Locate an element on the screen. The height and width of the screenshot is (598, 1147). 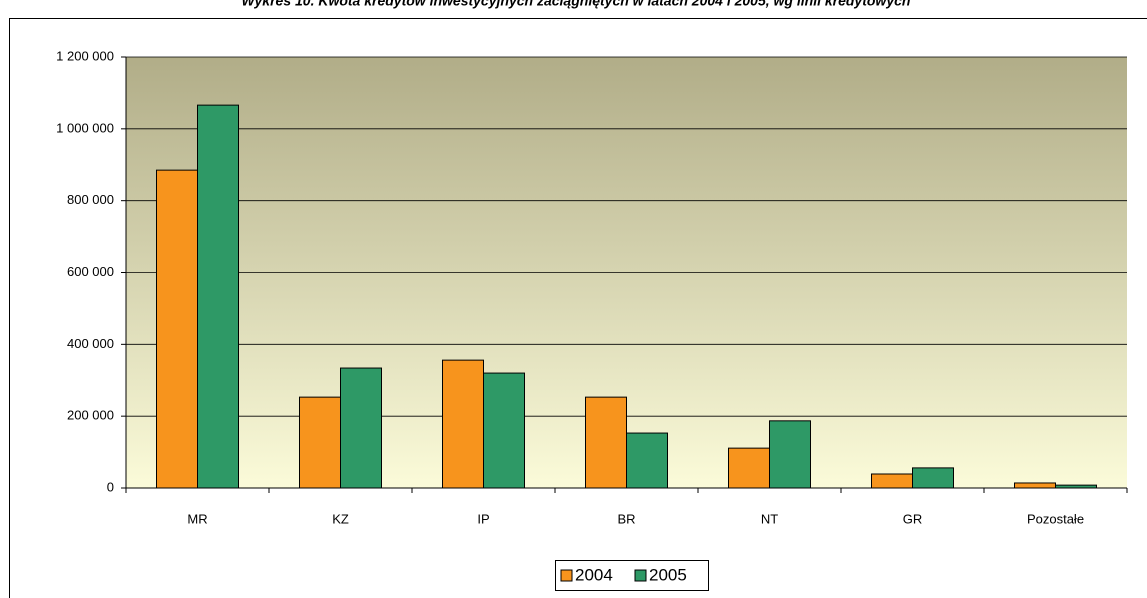
x-tick-label: Pozostałe is located at coordinates (1055, 518).